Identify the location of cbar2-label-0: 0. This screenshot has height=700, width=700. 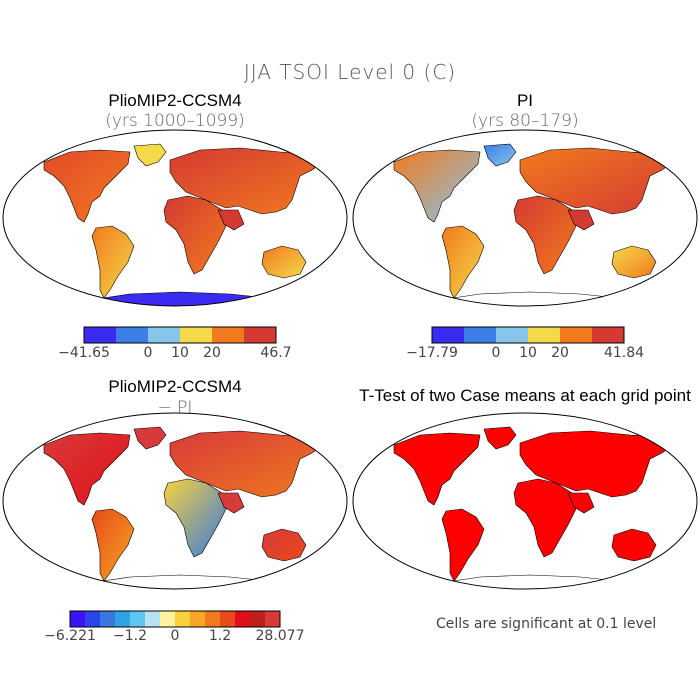
(496, 353).